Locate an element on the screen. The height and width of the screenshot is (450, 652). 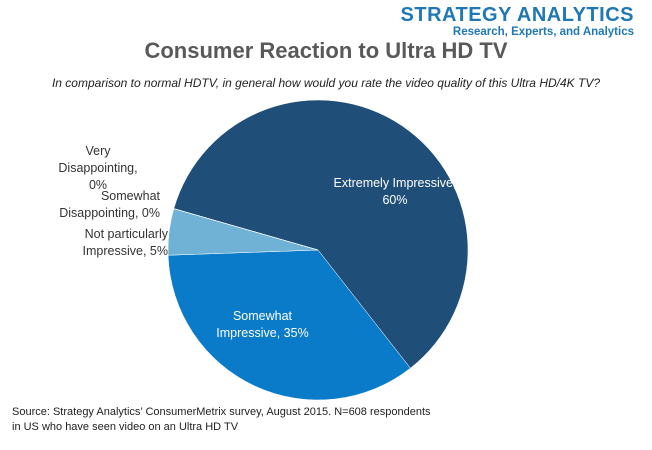
data-label: Somewhat Impressive, 35% is located at coordinates (262, 324).